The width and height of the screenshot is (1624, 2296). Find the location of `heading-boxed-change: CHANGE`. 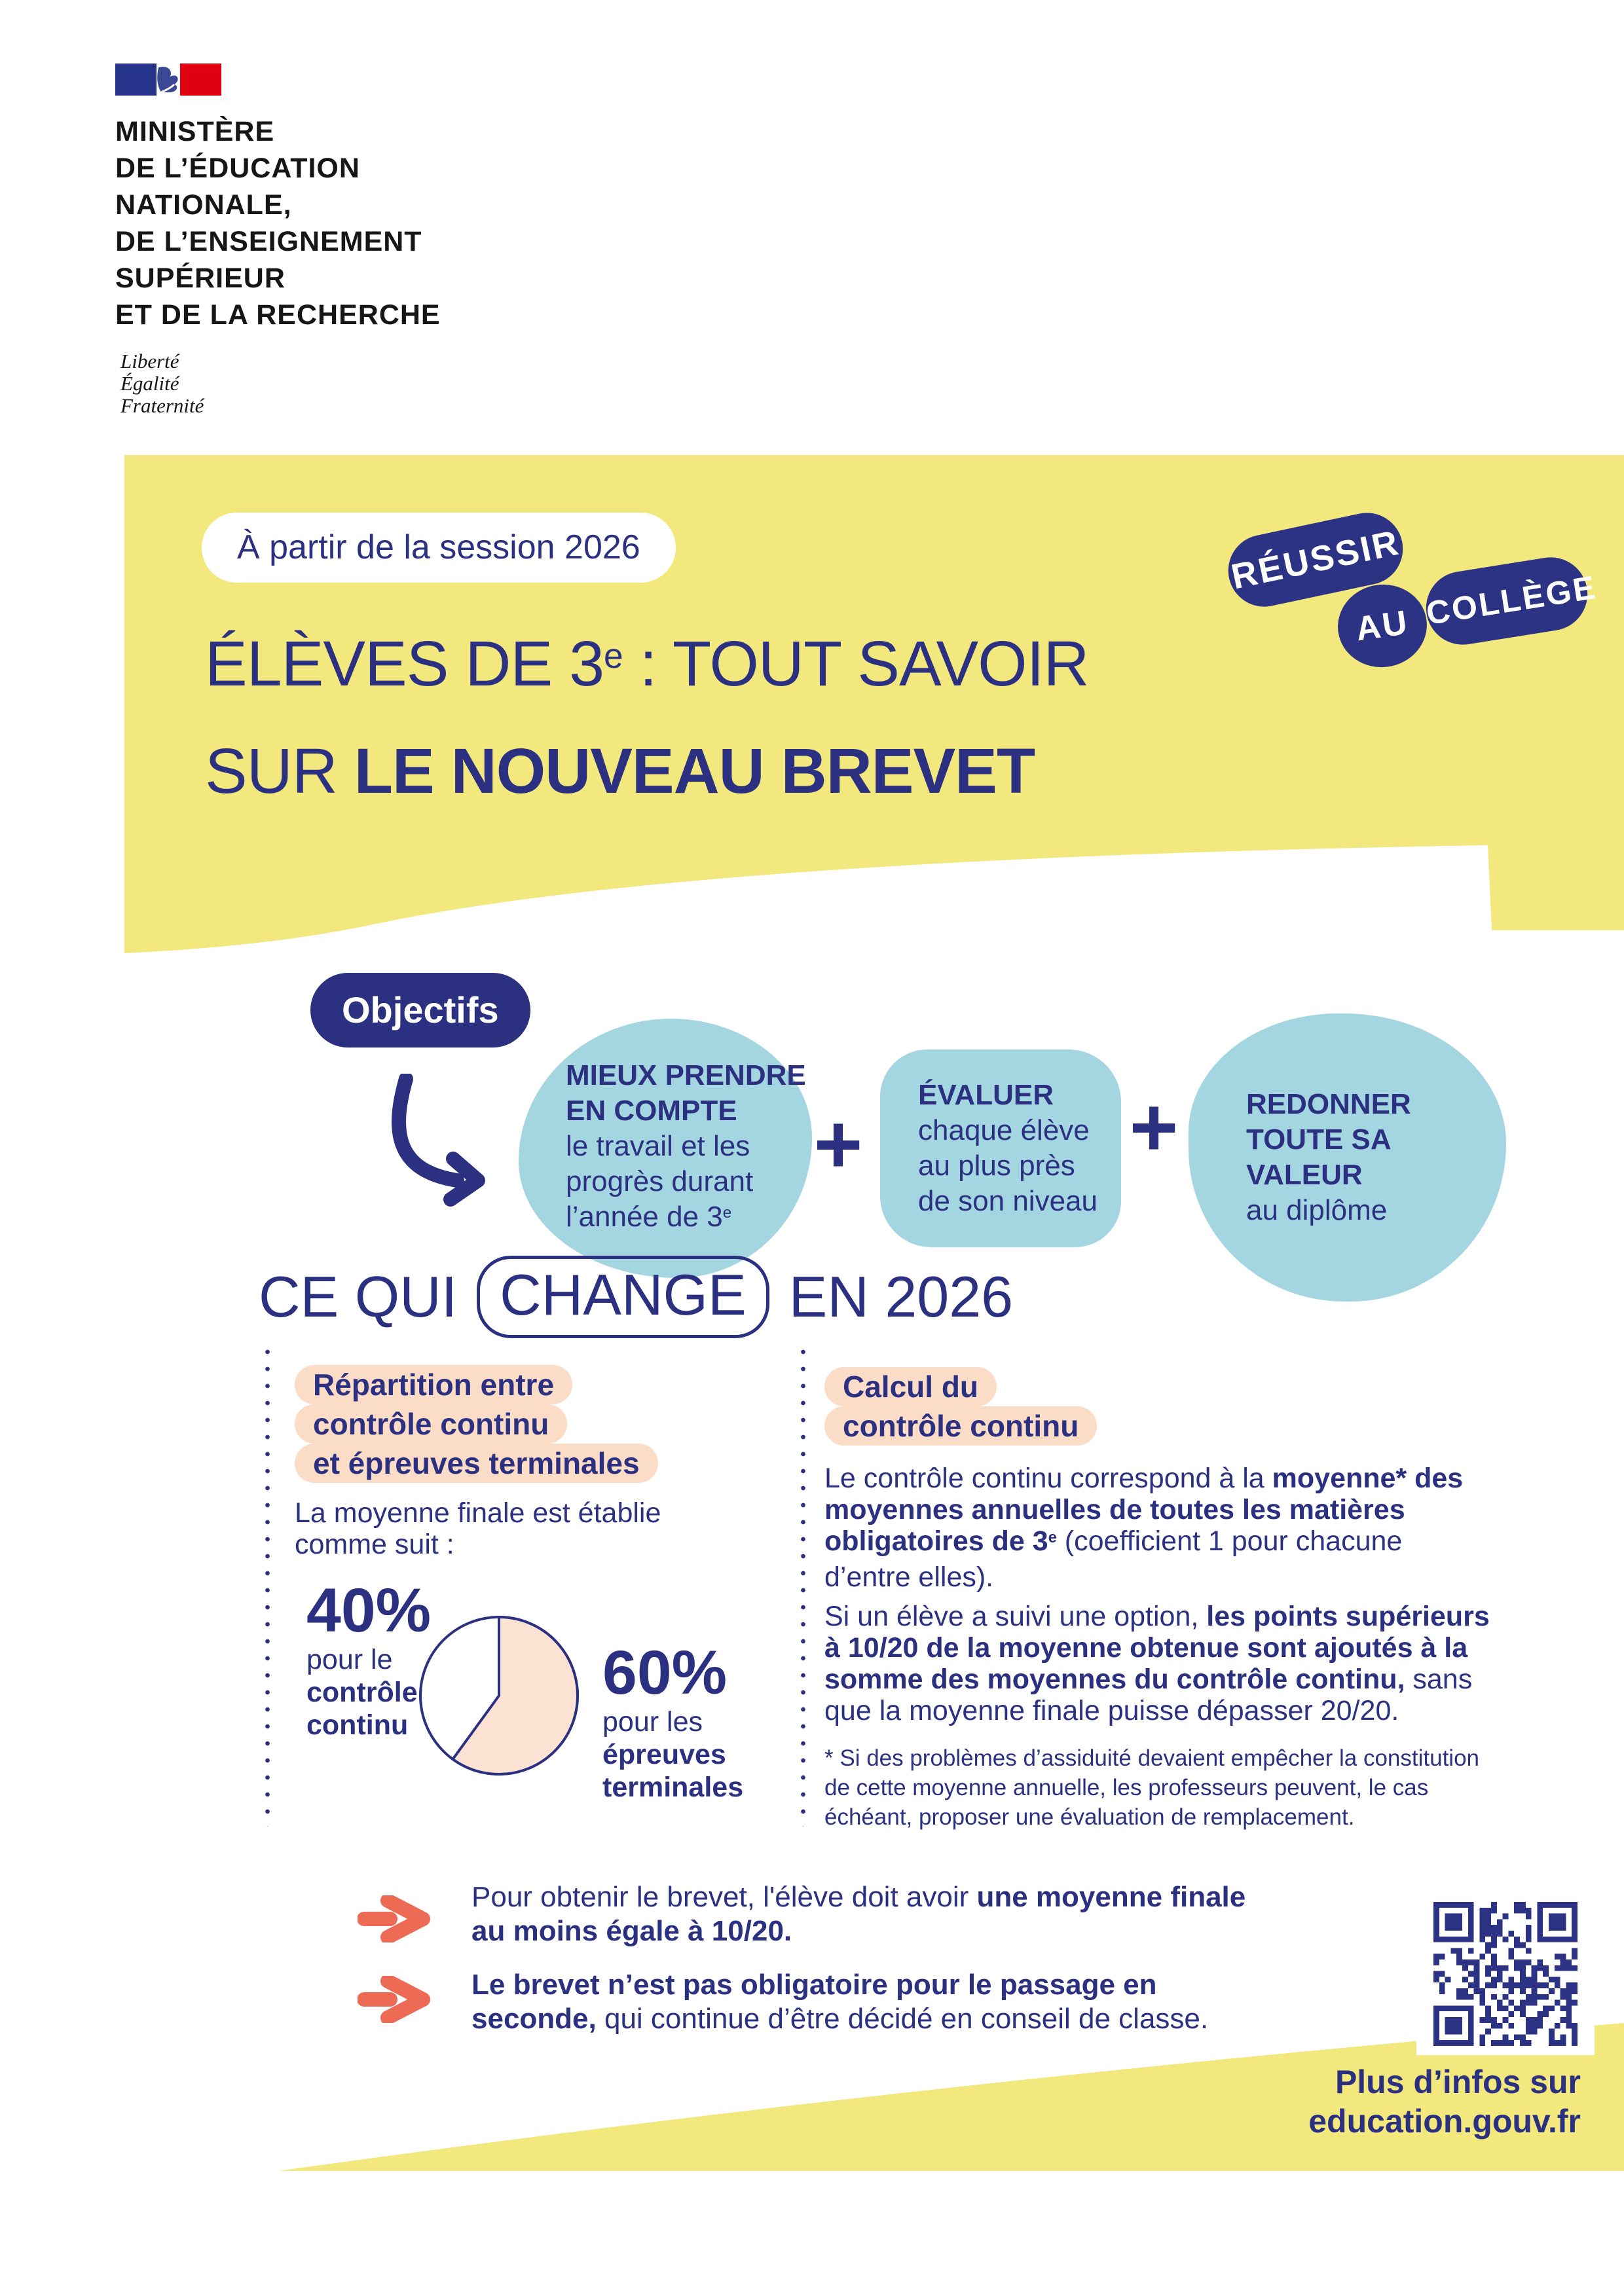

heading-boxed-change: CHANGE is located at coordinates (623, 1297).